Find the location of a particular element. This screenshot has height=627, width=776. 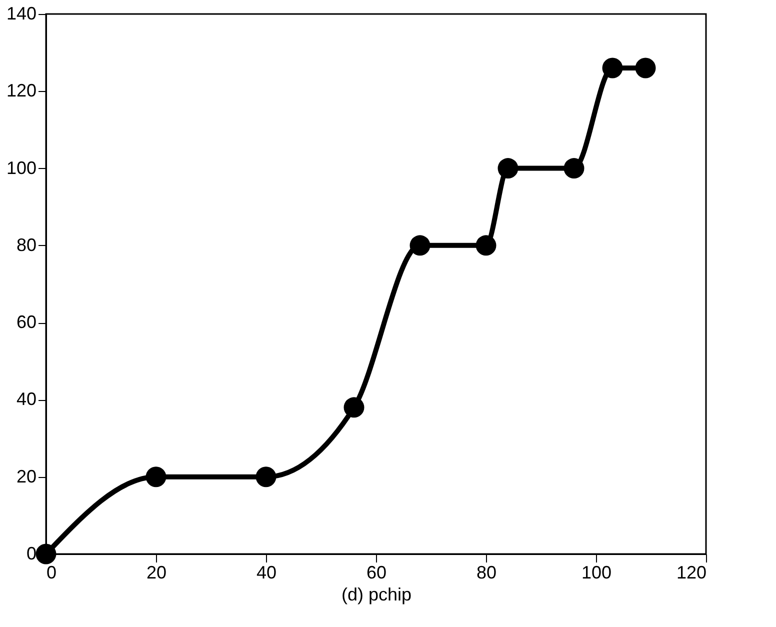

x-tick-label: 0 is located at coordinates (51, 572).